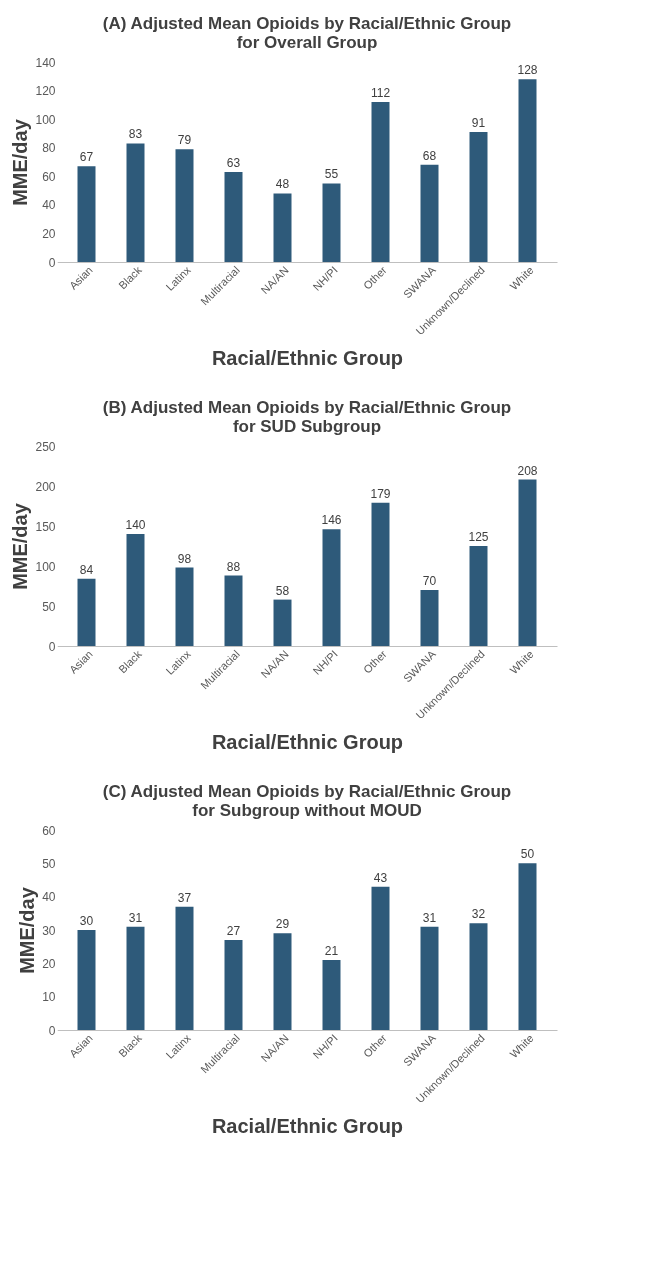  I want to click on data-label: 179, so click(380, 493).